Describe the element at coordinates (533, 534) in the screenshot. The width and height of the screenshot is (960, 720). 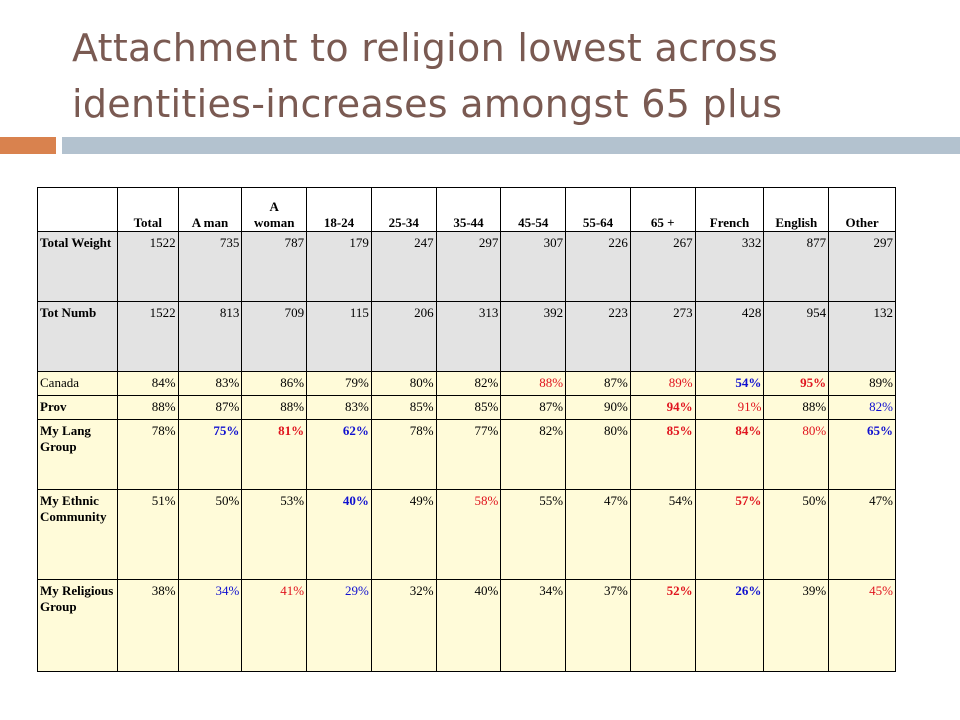
I see `table-cell: 55%` at that location.